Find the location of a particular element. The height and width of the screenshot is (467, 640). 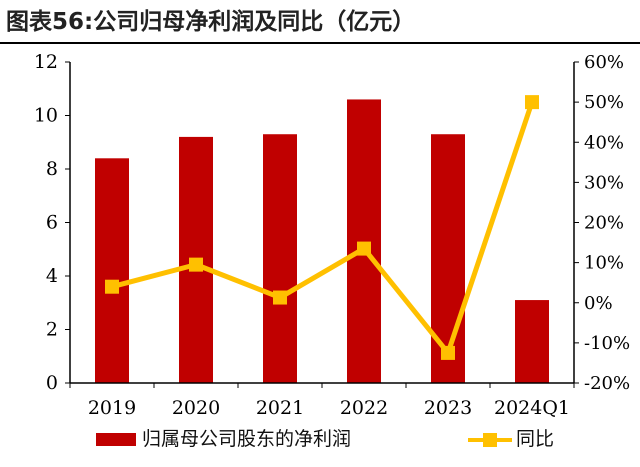

left-tick-label-2: 4 is located at coordinates (52, 276).